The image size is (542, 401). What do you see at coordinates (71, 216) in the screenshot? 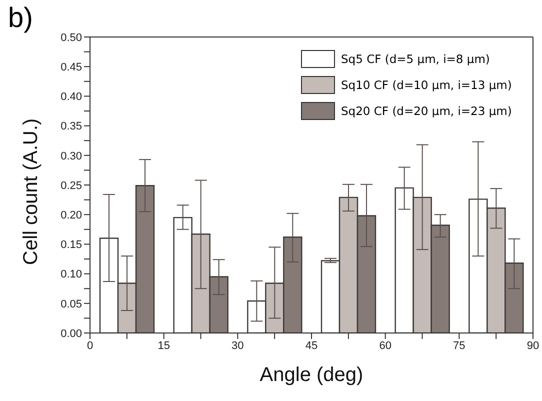
I see `y-tick-label: 0.20` at bounding box center [71, 216].